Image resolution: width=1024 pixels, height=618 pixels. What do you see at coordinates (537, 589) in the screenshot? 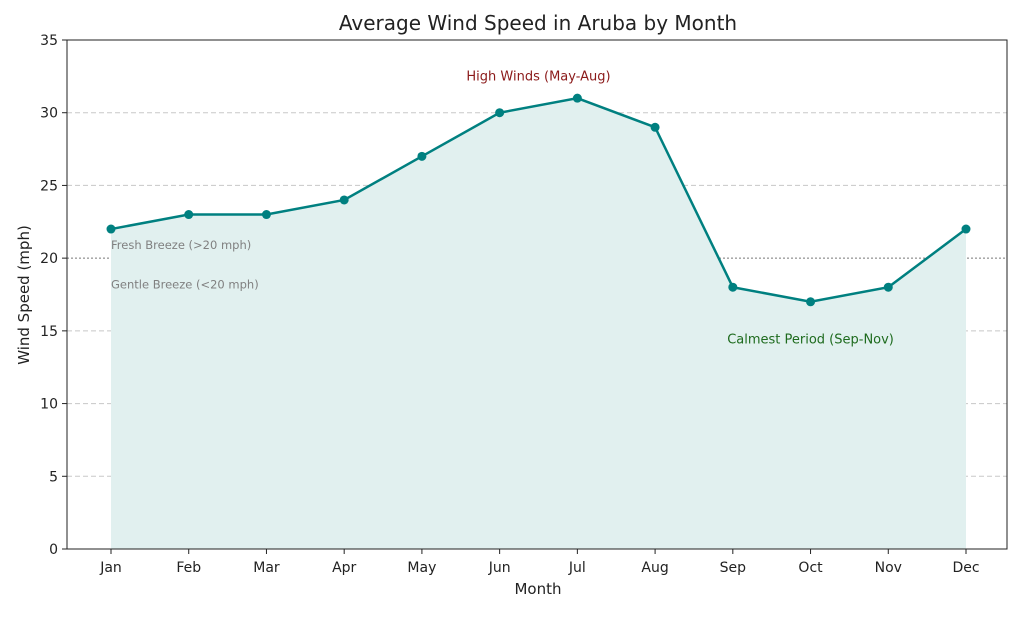
I see `x-axis-label: Month` at bounding box center [537, 589].